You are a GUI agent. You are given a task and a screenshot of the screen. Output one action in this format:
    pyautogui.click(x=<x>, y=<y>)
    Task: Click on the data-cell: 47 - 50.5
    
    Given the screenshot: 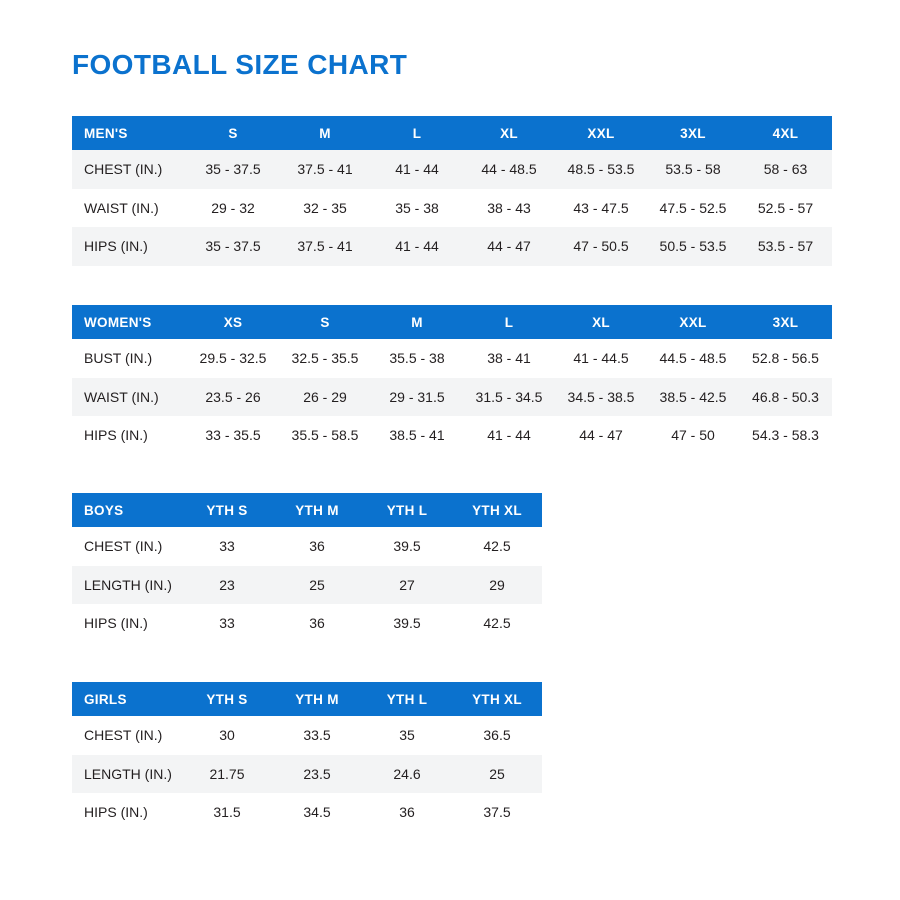 What is the action you would take?
    pyautogui.click(x=601, y=246)
    